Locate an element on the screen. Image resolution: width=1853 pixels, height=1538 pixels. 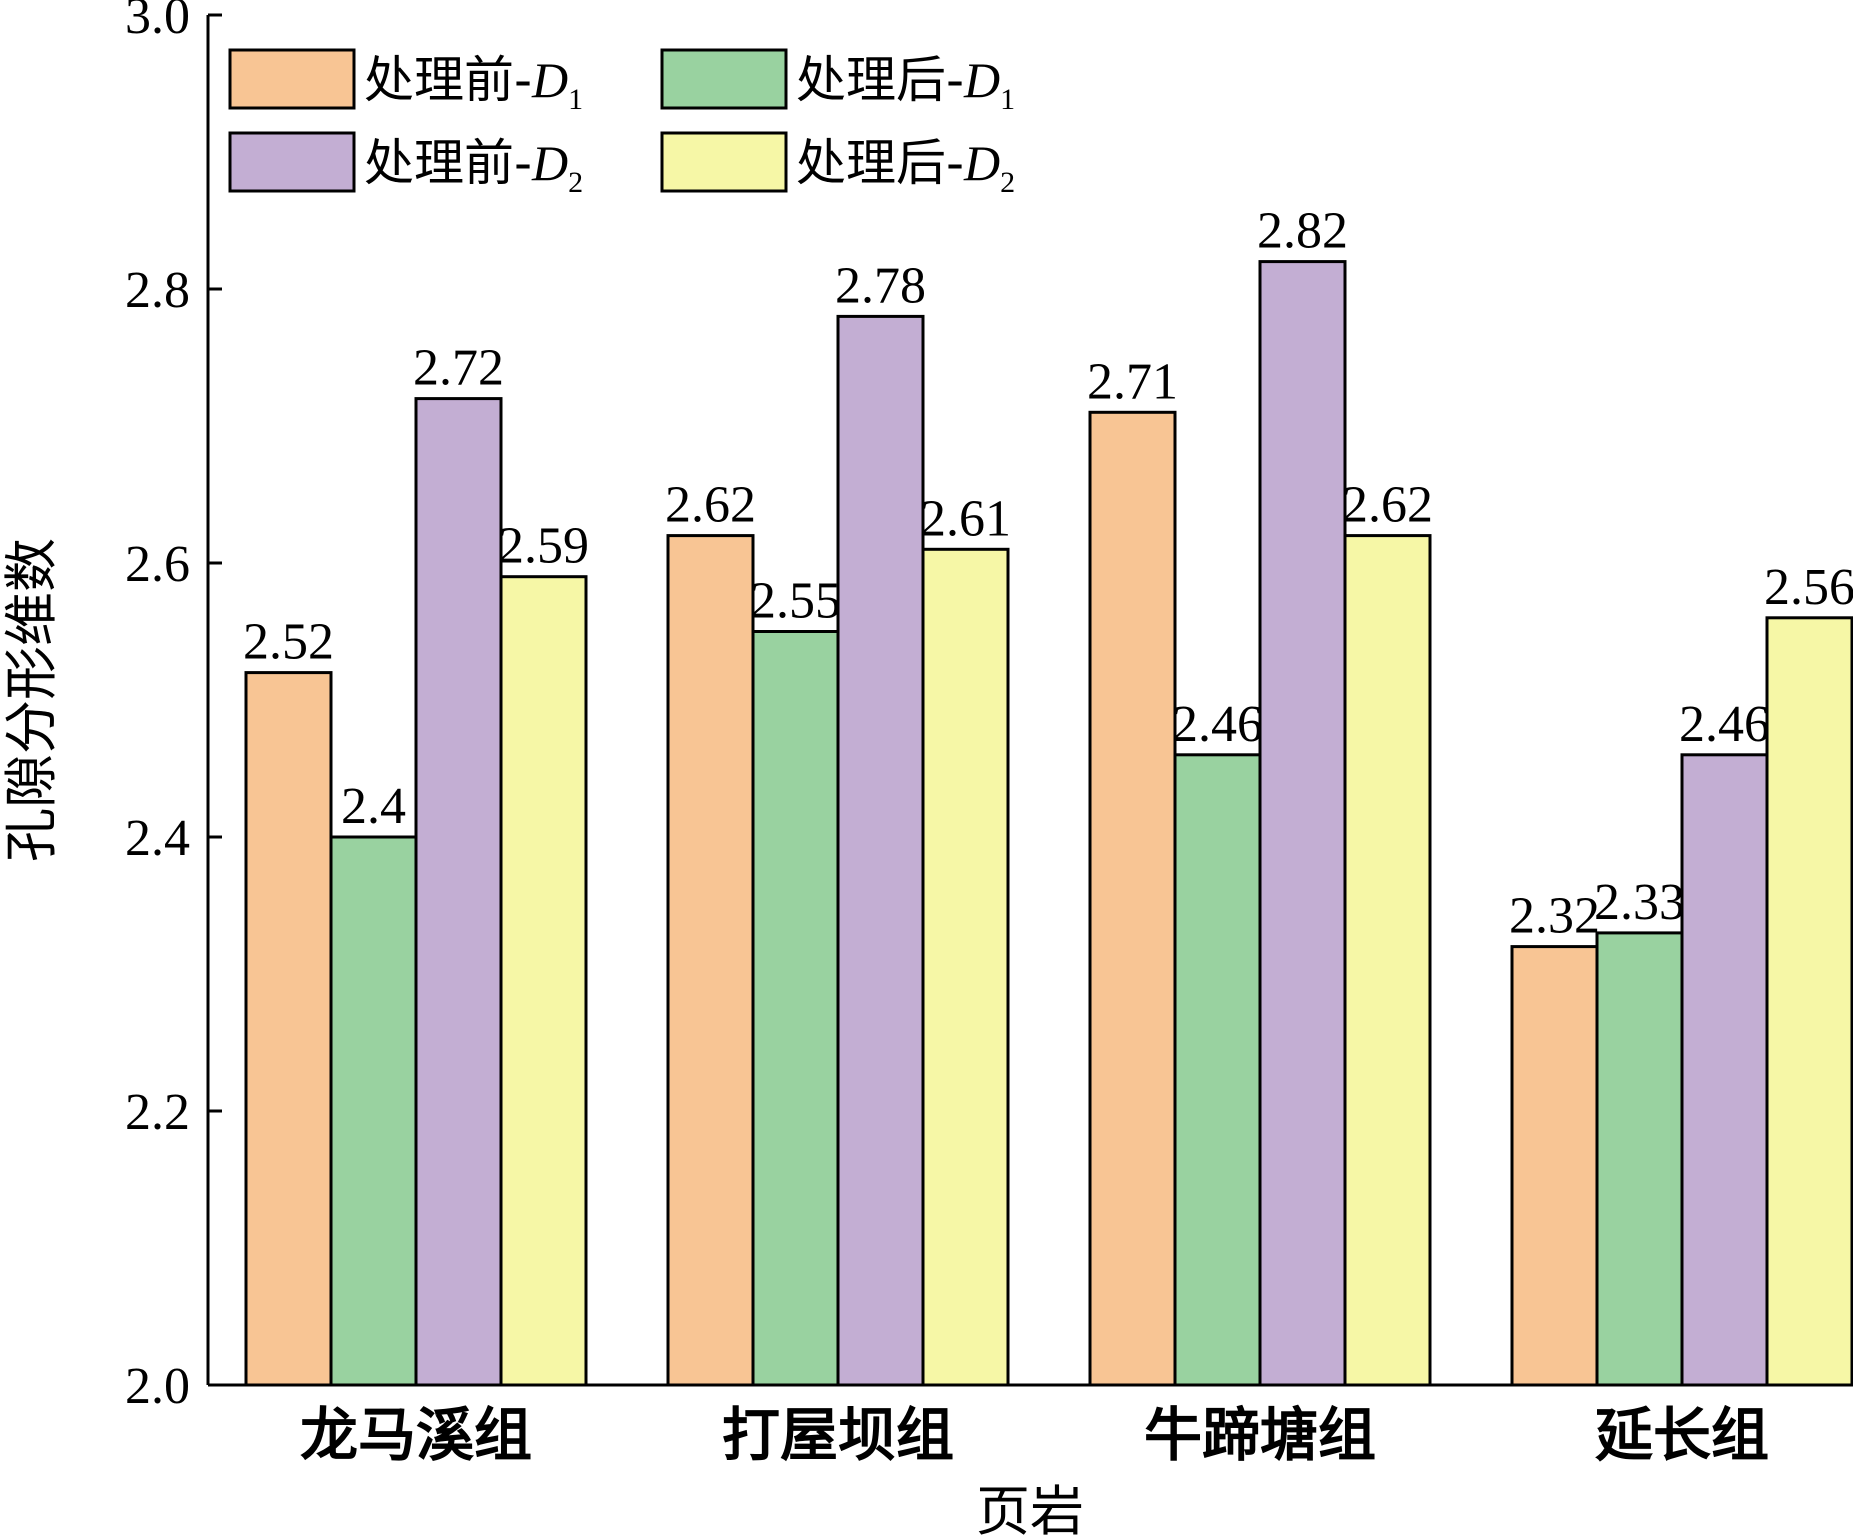
data-label: 2.55 is located at coordinates (795, 601).